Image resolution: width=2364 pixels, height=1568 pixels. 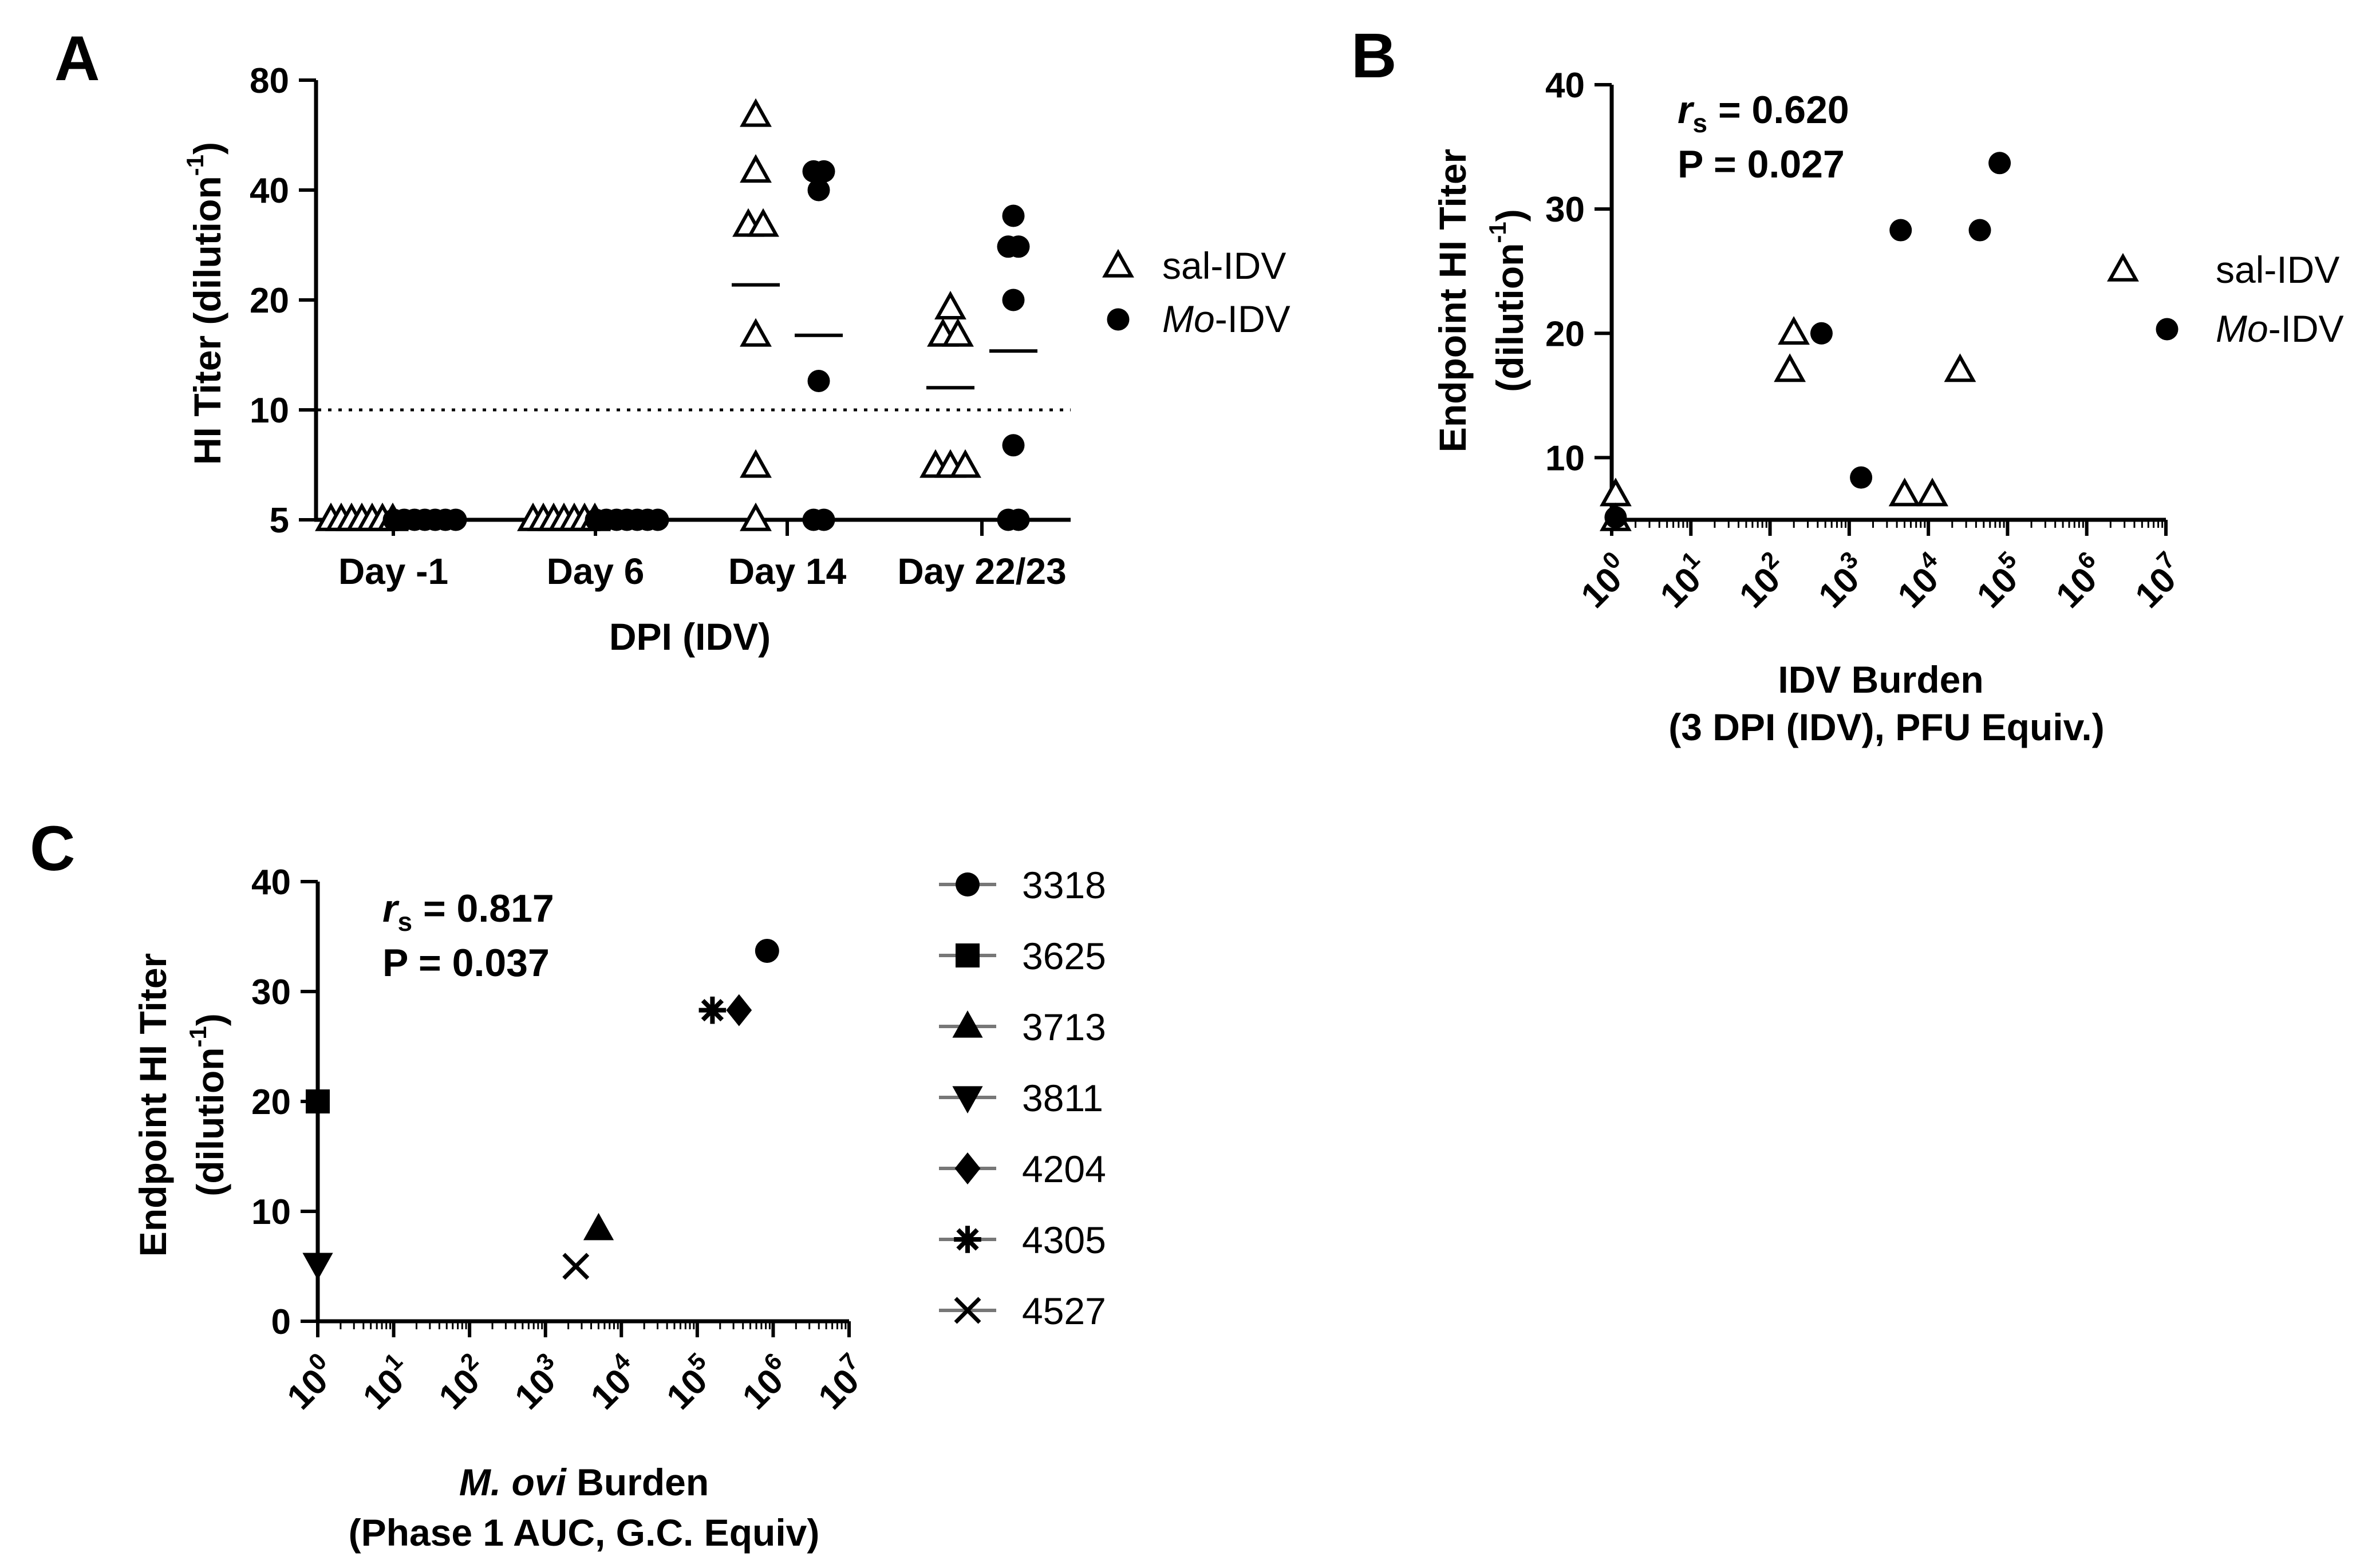 I want to click on panel-a-y-label: HI Titer (dilution-1), so click(x=204, y=304).